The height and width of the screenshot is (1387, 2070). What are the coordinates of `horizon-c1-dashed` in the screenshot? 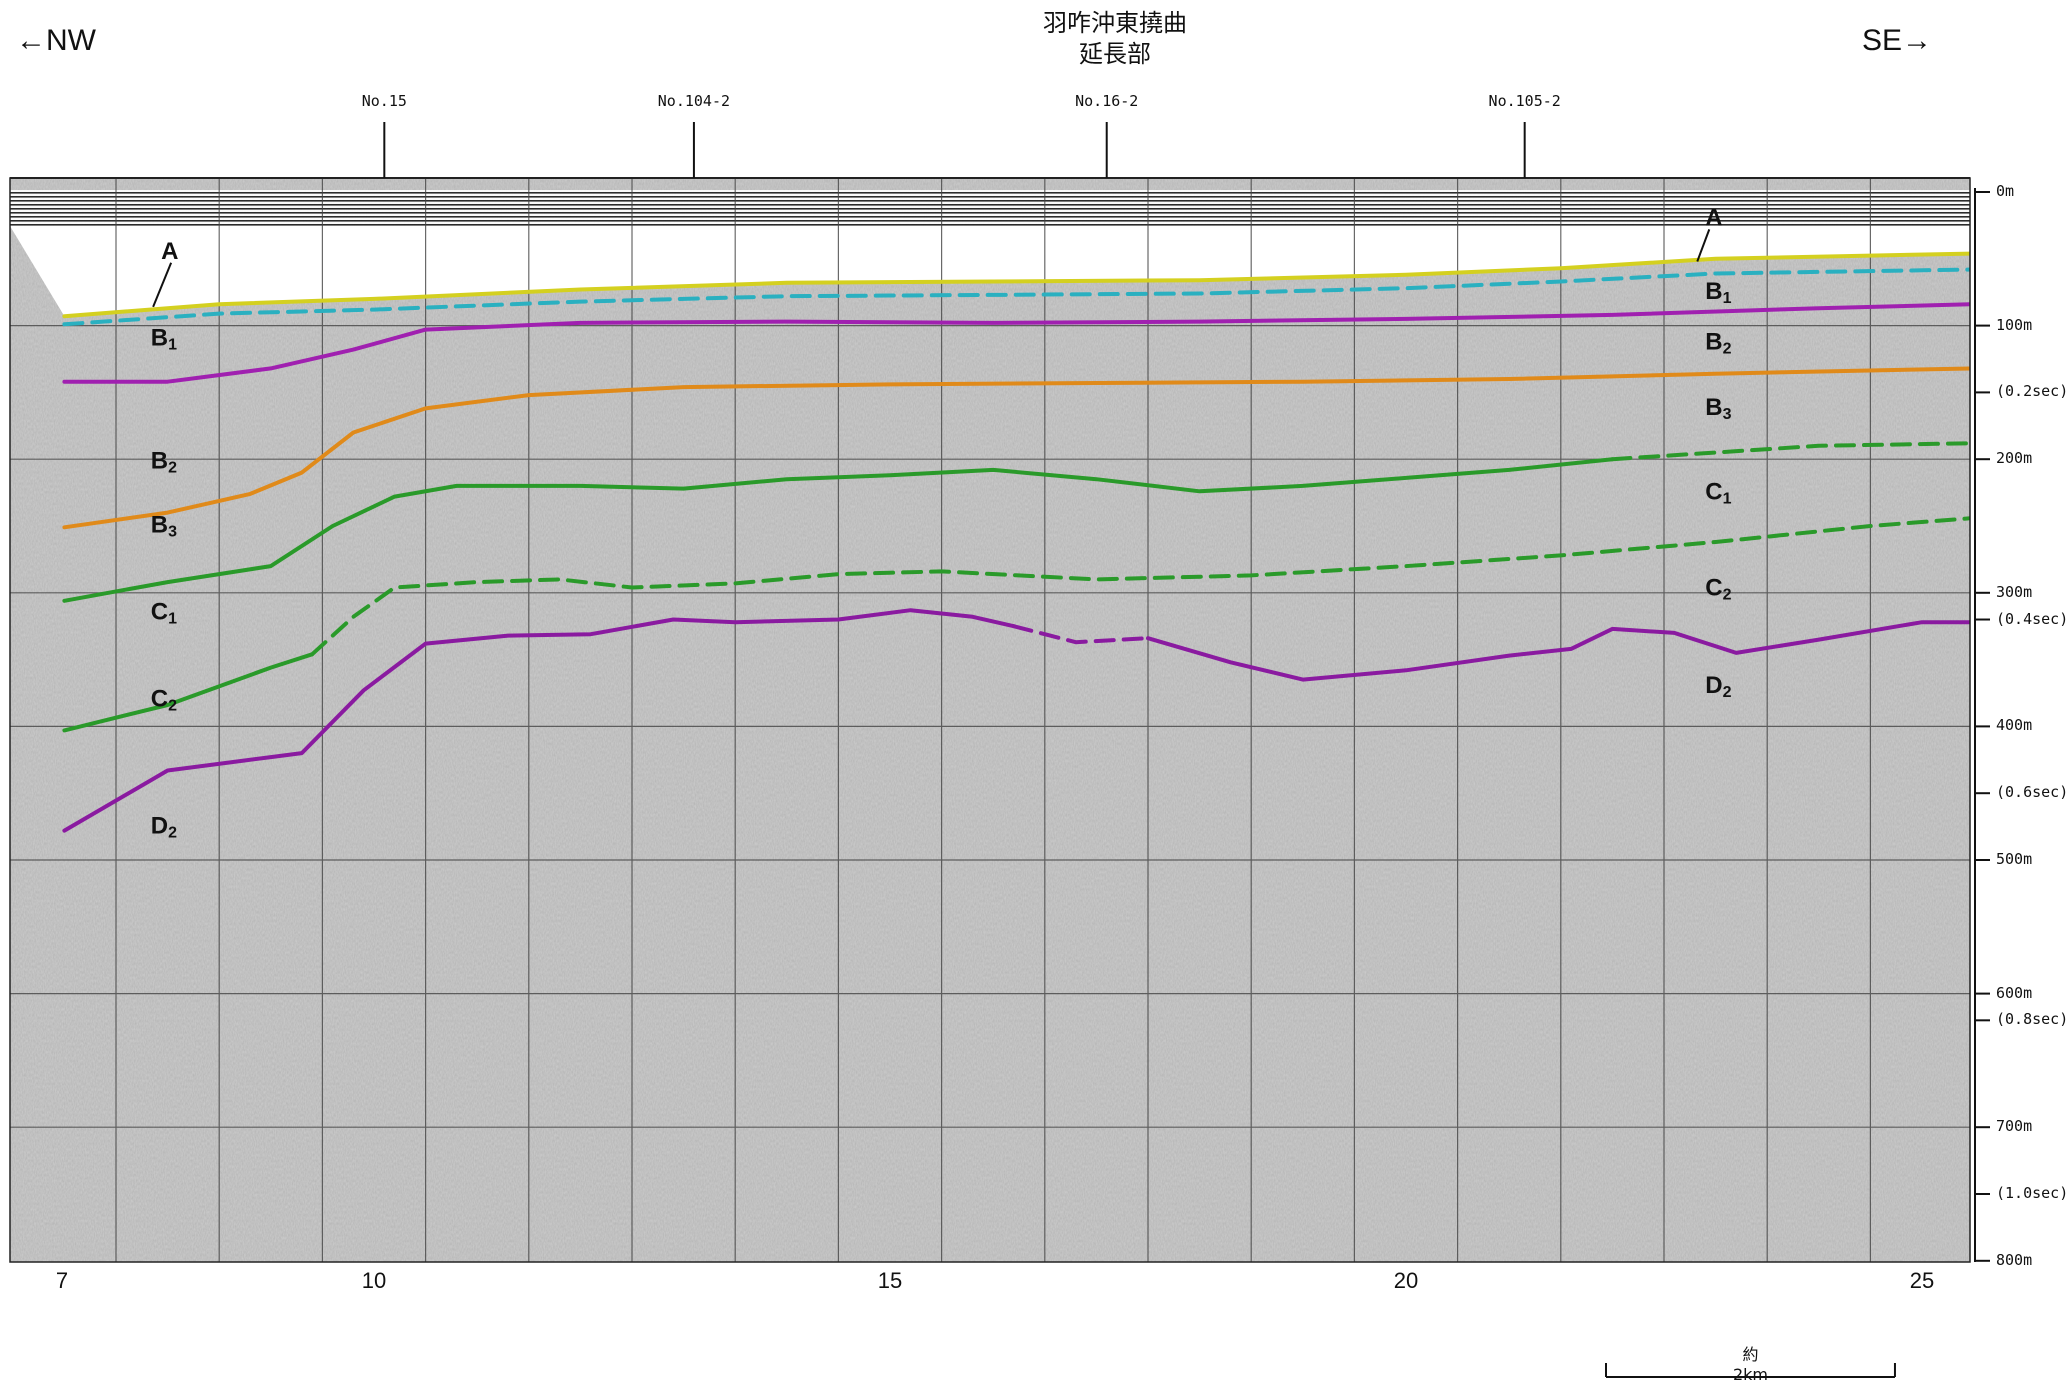 It's located at (1790, 451).